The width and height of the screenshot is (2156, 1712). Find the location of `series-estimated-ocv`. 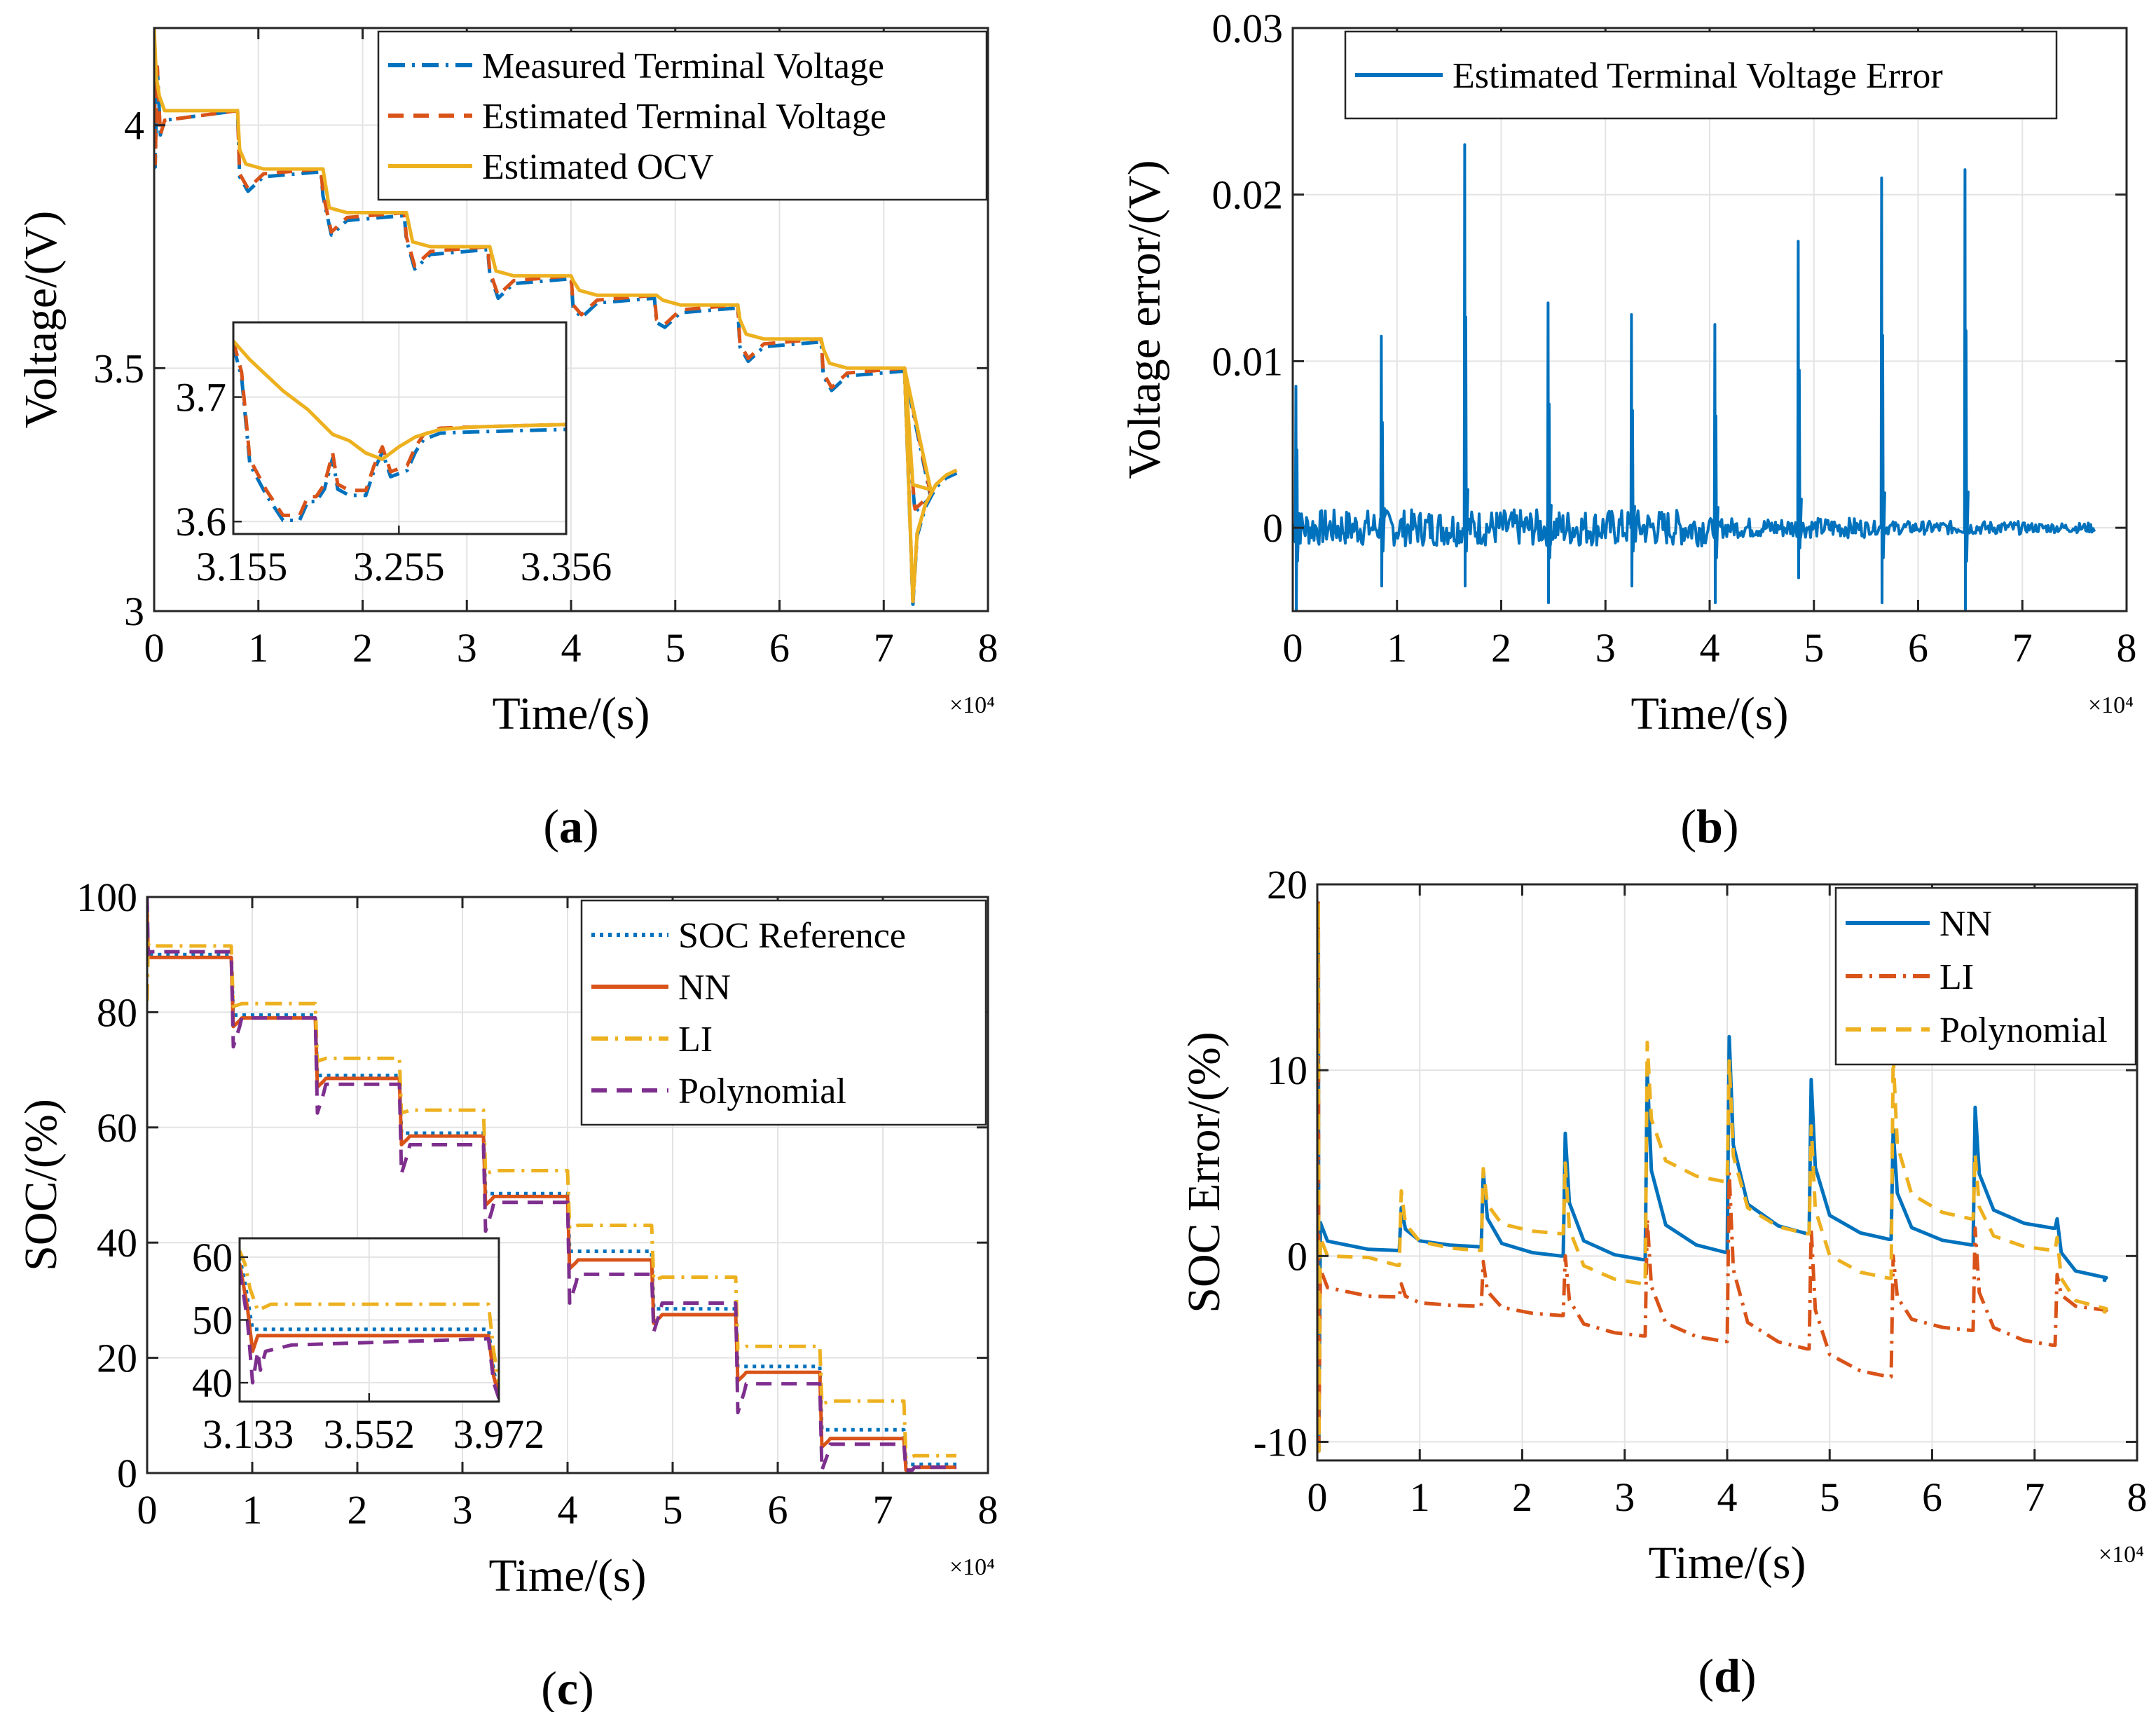

series-estimated-ocv is located at coordinates (556, 315).